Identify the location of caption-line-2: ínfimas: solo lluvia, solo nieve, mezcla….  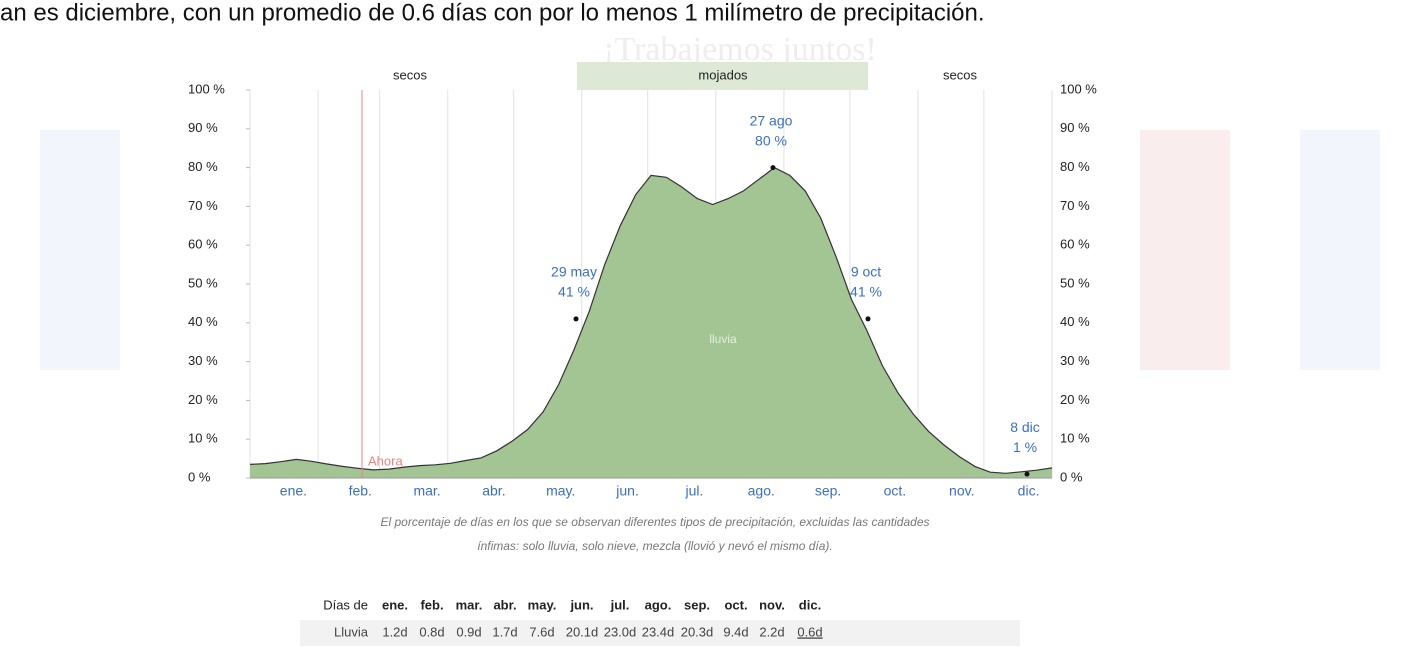
(654, 546).